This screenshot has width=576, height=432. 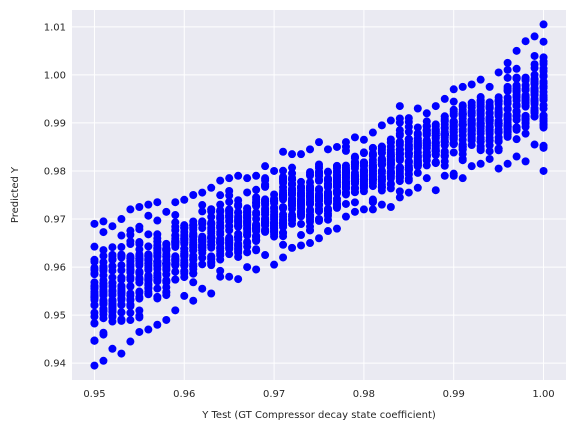 What do you see at coordinates (55, 75) in the screenshot?
I see `y-tick-label: 1.00` at bounding box center [55, 75].